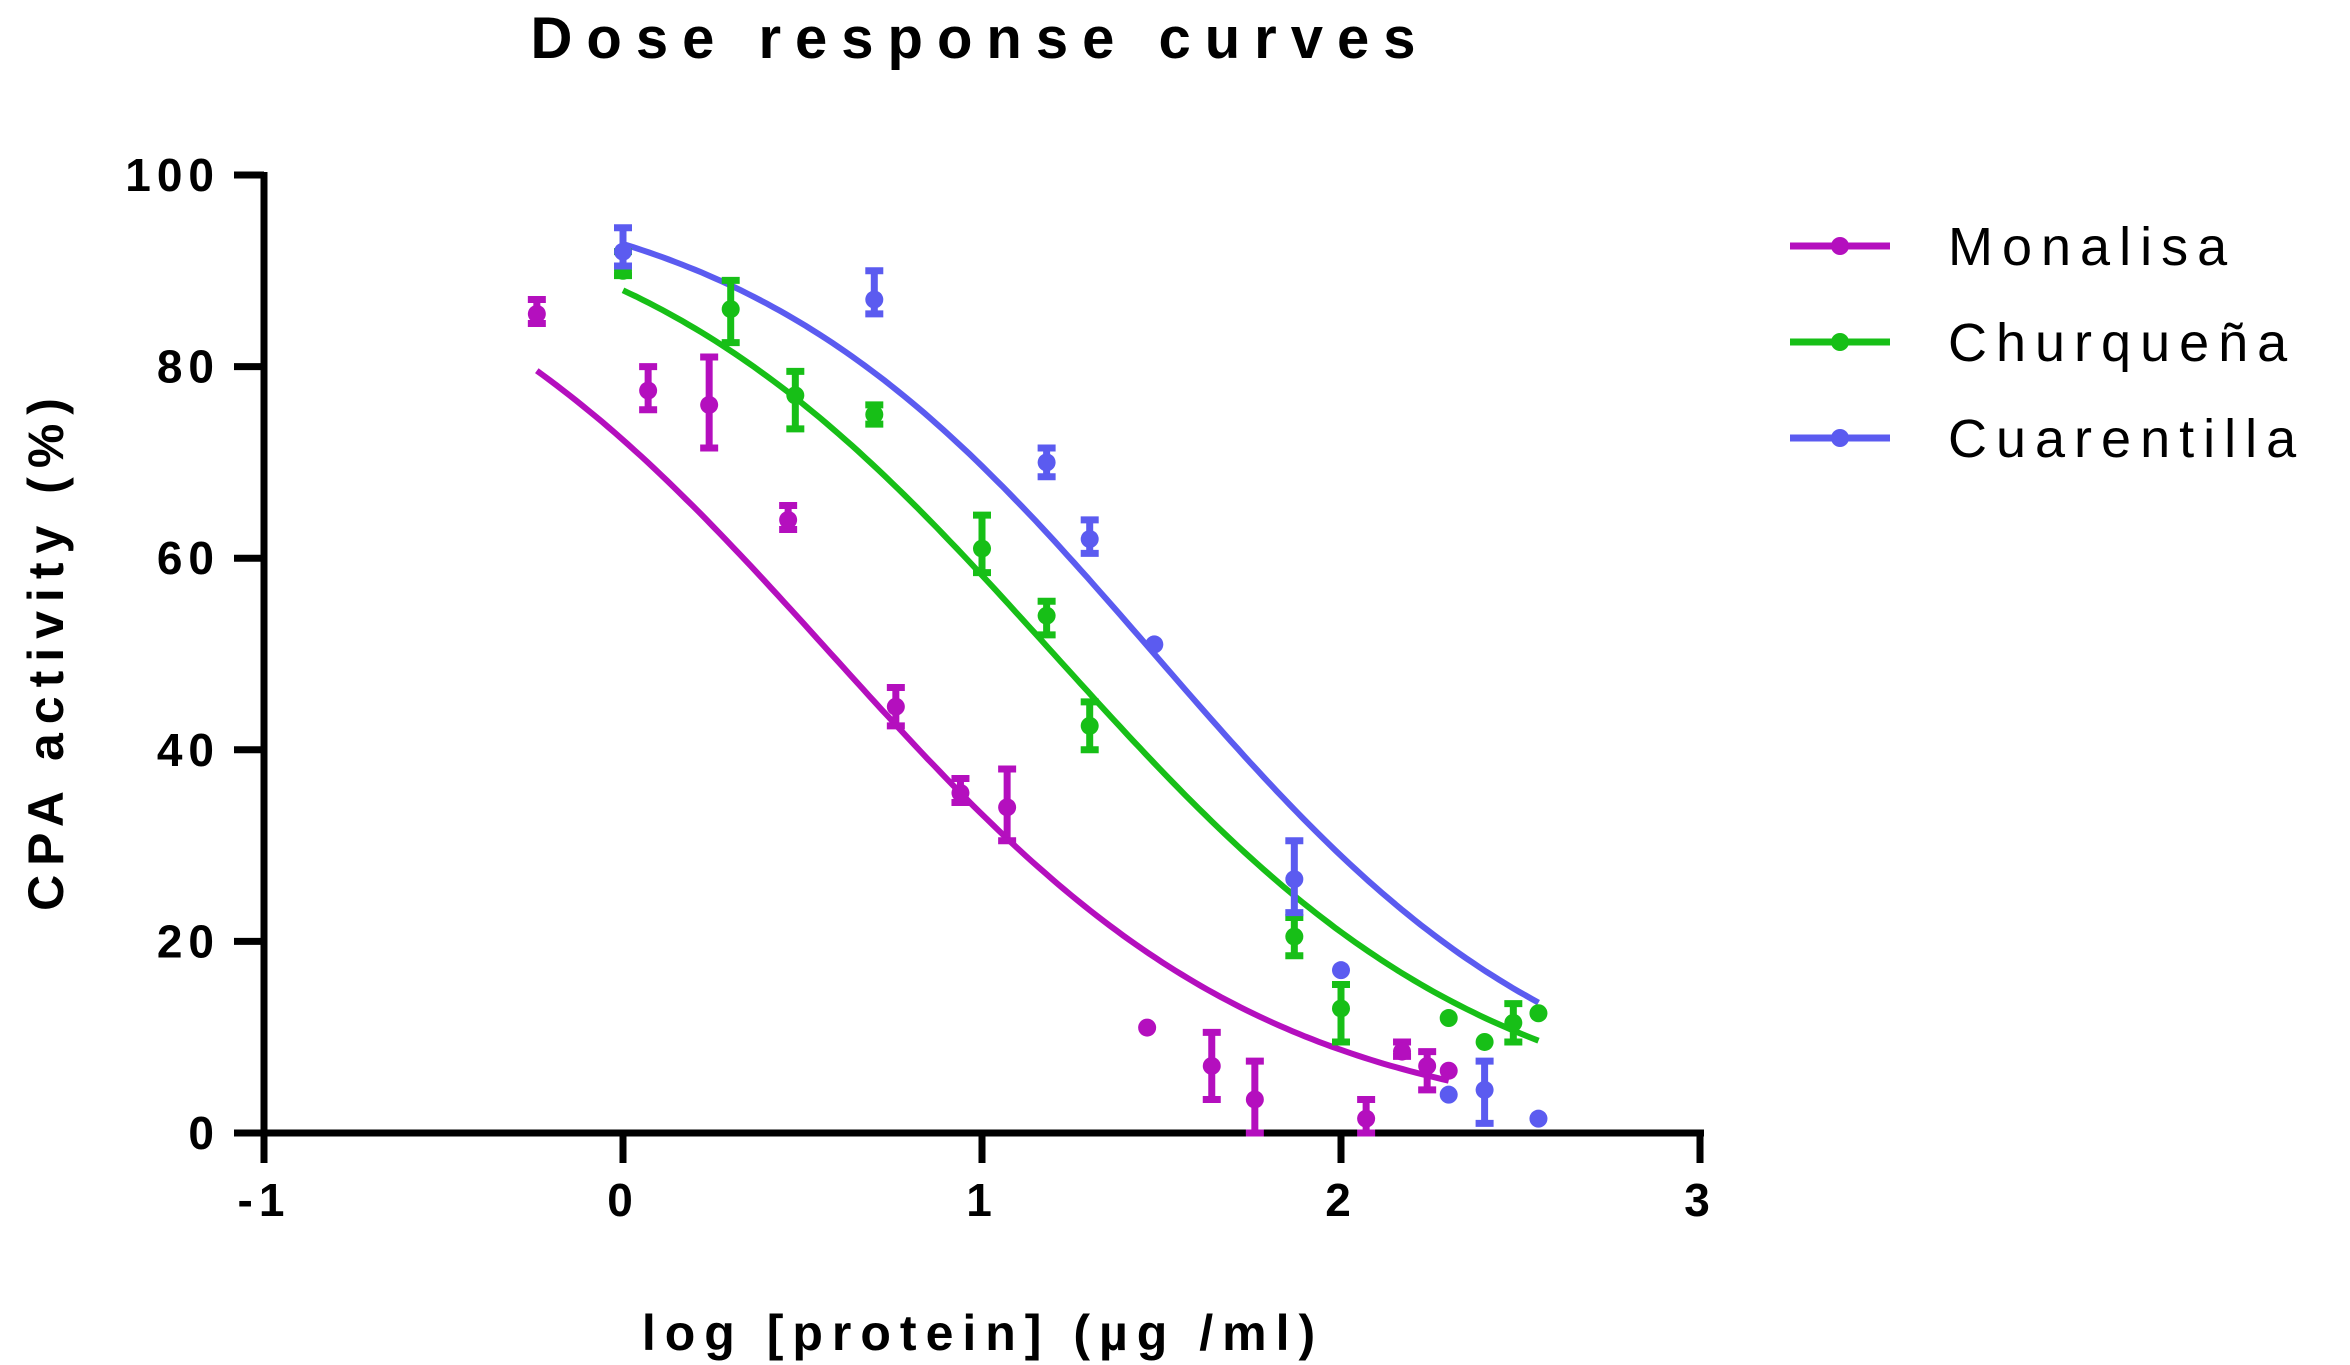  I want to click on legend-label: Churqueña, so click(2122, 343).